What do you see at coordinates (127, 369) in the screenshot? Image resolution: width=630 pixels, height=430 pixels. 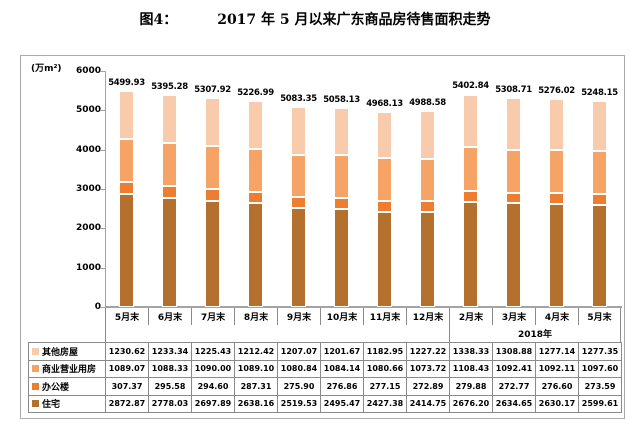 I see `table-cell: 1089.07` at bounding box center [127, 369].